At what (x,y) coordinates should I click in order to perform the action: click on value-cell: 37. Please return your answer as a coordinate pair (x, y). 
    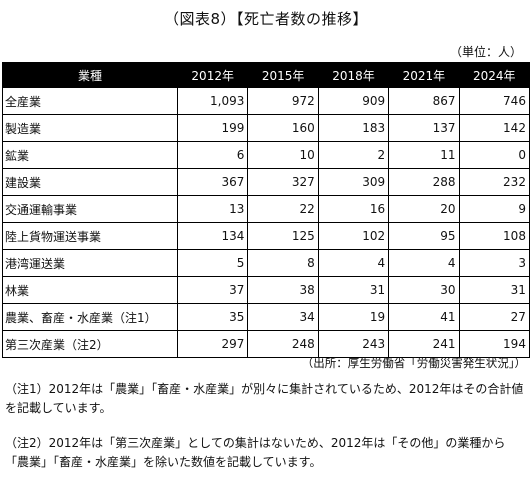
    Looking at the image, I should click on (212, 290).